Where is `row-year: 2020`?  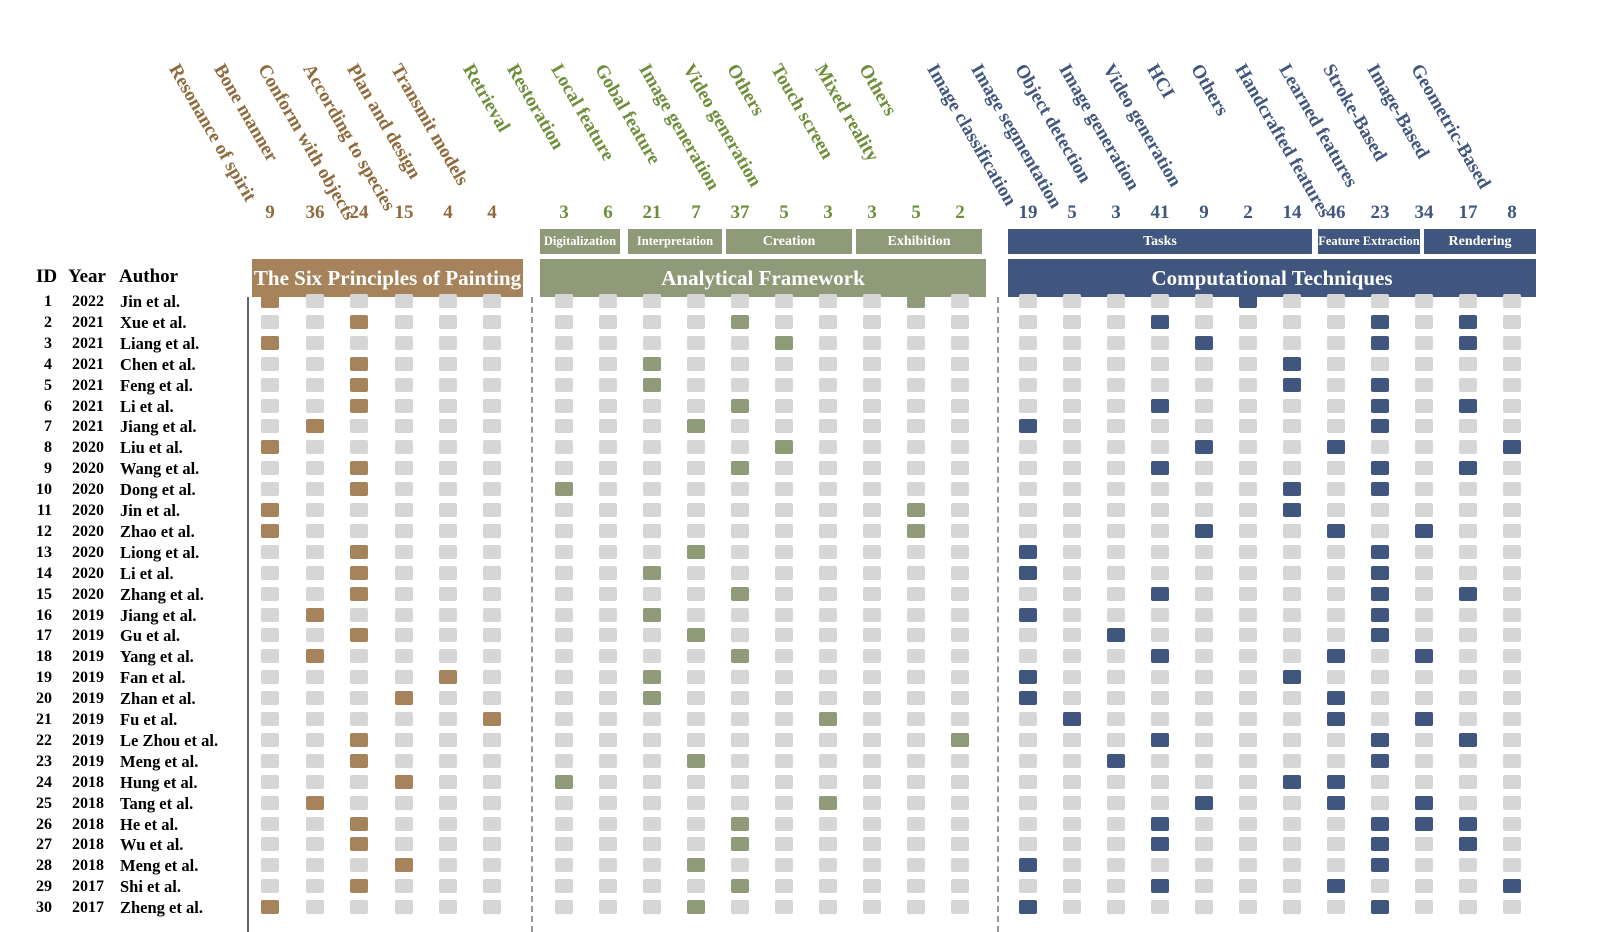 row-year: 2020 is located at coordinates (88, 448).